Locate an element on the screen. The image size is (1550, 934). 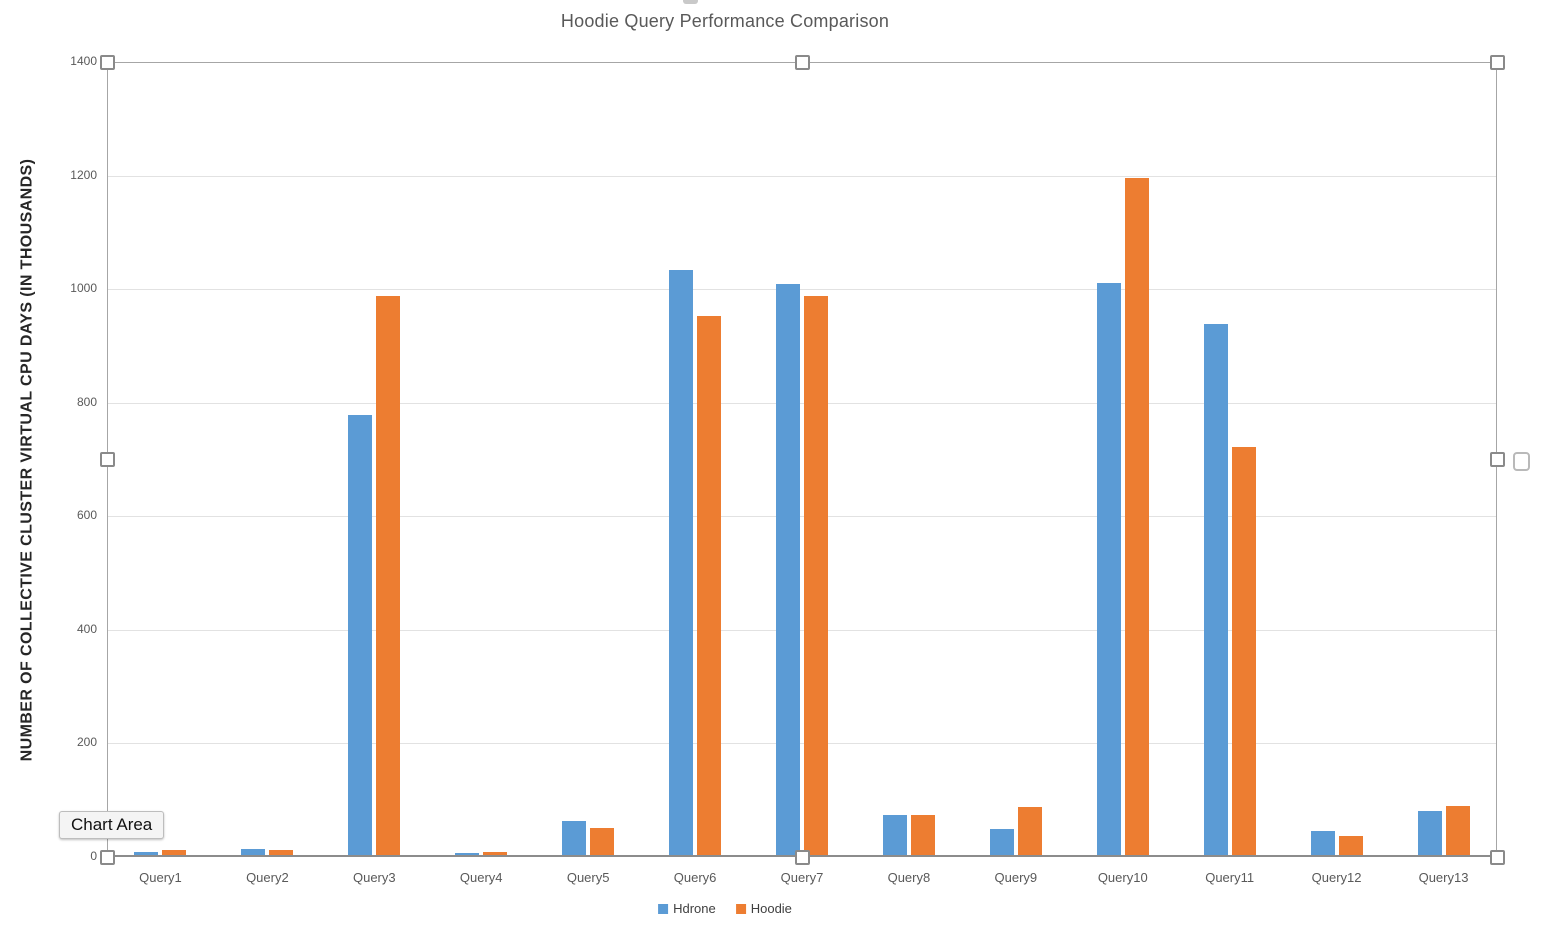
bar-hoodie-query4 is located at coordinates (495, 853).